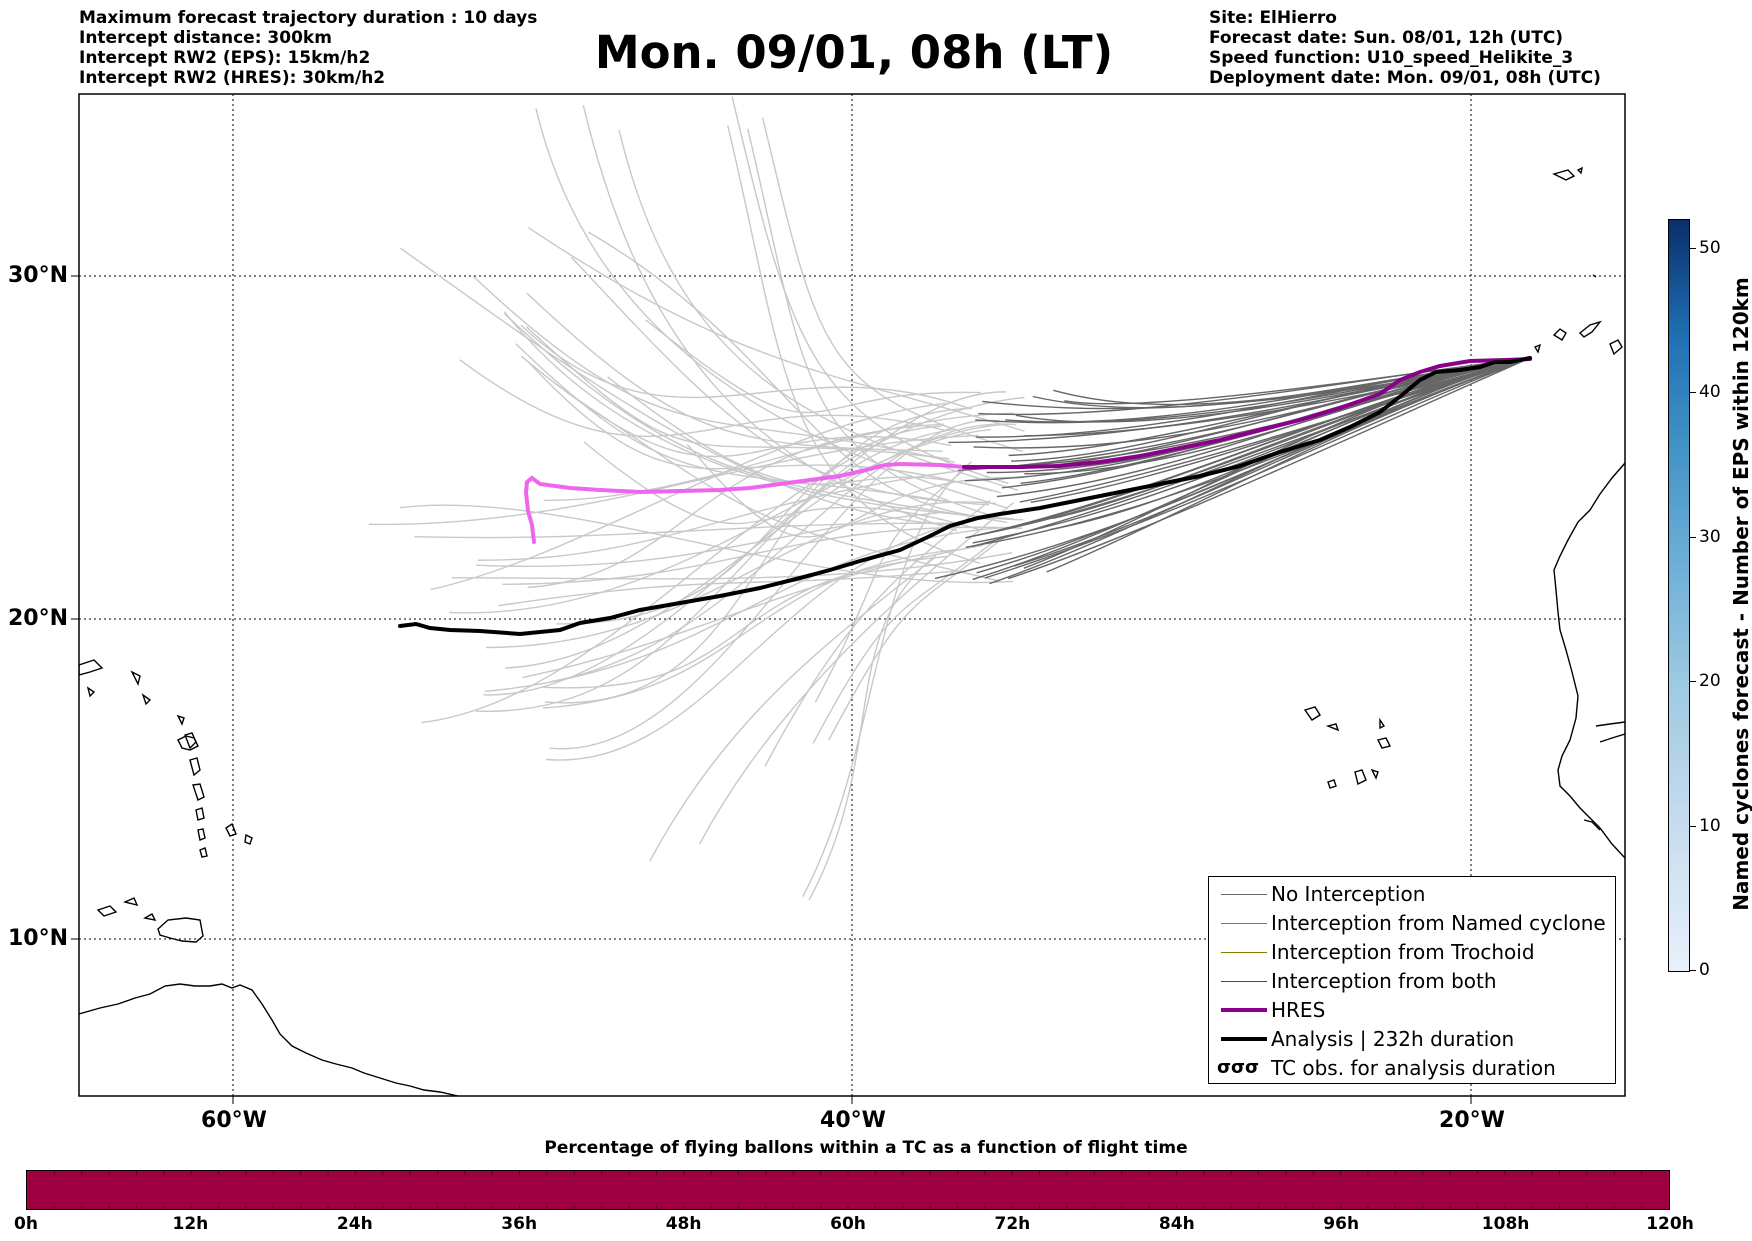 This screenshot has height=1241, width=1752. I want to click on trinidad-coast, so click(180, 930).